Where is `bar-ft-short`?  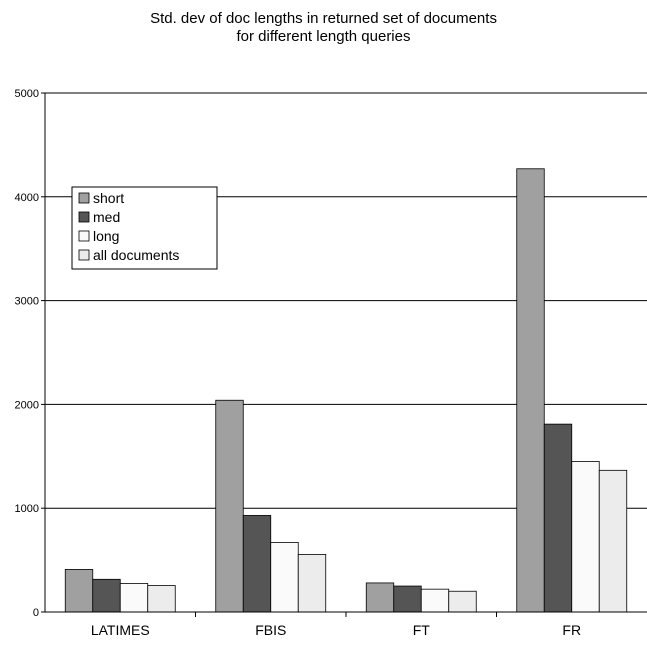 bar-ft-short is located at coordinates (380, 597).